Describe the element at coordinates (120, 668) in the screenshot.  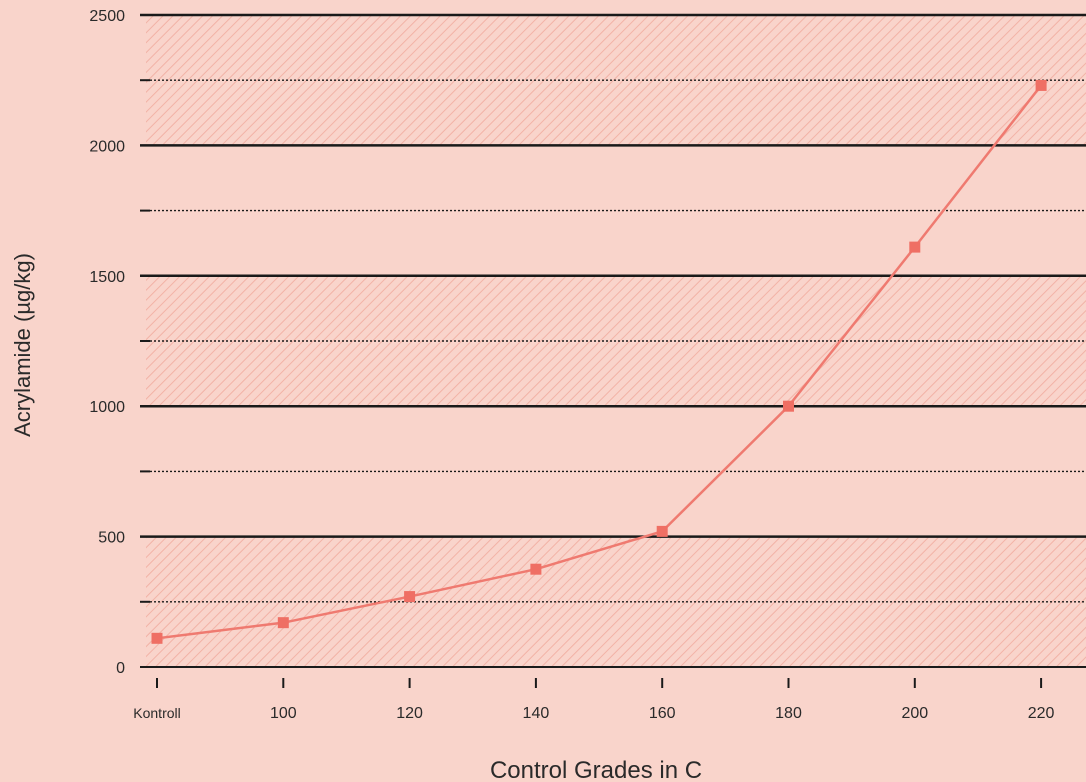
I see `y-tick-label: 0` at that location.